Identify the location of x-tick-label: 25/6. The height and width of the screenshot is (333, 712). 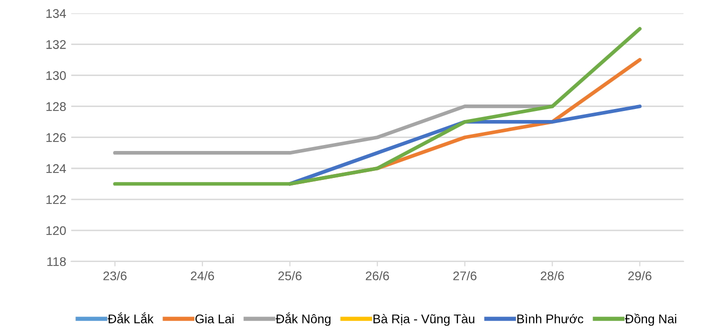
(290, 275).